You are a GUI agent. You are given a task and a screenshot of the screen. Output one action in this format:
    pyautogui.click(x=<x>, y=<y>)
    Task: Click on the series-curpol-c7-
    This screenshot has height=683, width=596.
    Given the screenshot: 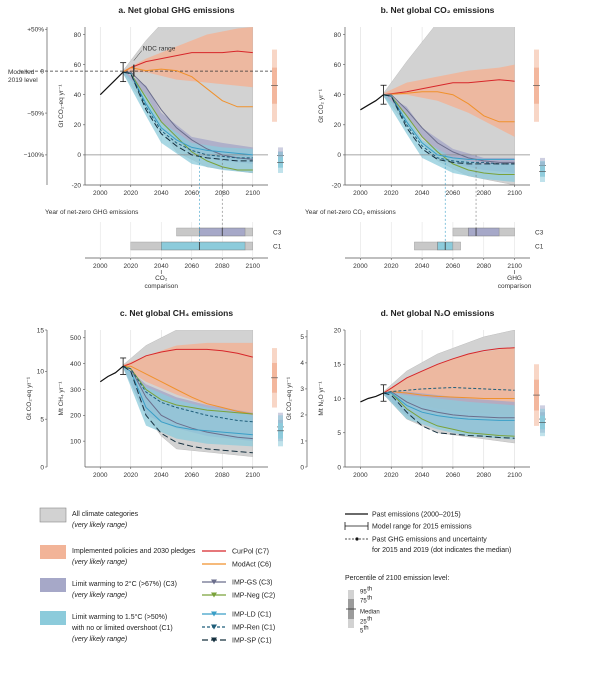 What is the action you would take?
    pyautogui.click(x=449, y=87)
    